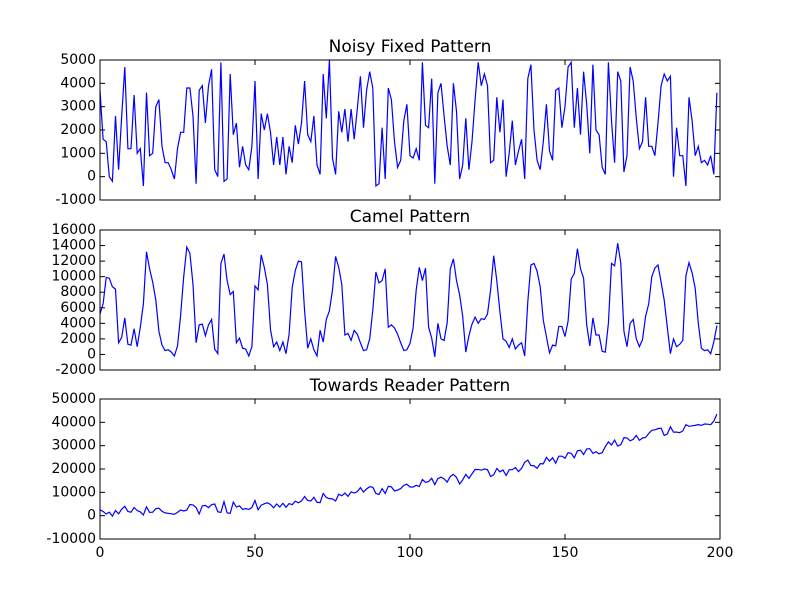 This screenshot has height=600, width=800. Describe the element at coordinates (75, 200) in the screenshot. I see `y-tick-label: -1000` at that location.